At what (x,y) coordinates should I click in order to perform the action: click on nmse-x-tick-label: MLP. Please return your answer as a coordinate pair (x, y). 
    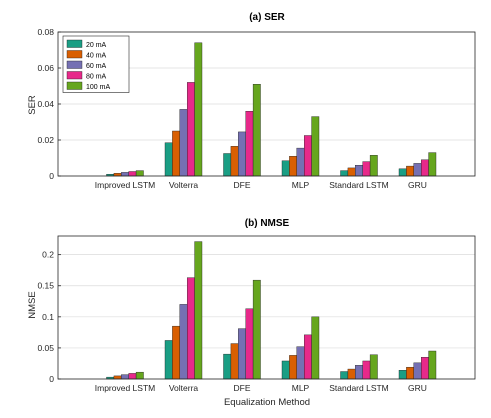
    Looking at the image, I should click on (301, 388).